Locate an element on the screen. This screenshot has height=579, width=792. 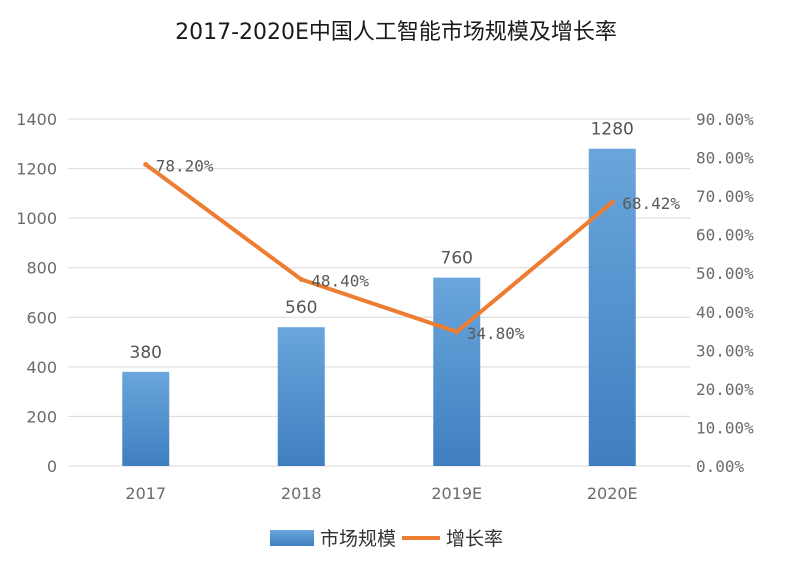
y-tick-label: 0 is located at coordinates (52, 466).